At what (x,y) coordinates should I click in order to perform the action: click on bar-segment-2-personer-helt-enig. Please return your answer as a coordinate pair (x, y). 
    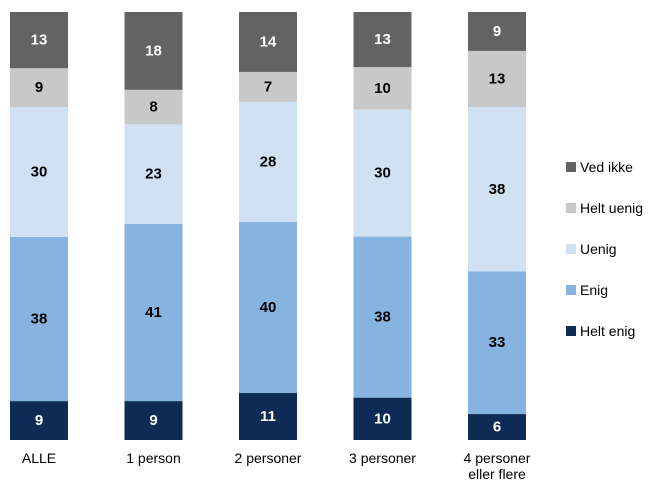
    Looking at the image, I should click on (268, 416).